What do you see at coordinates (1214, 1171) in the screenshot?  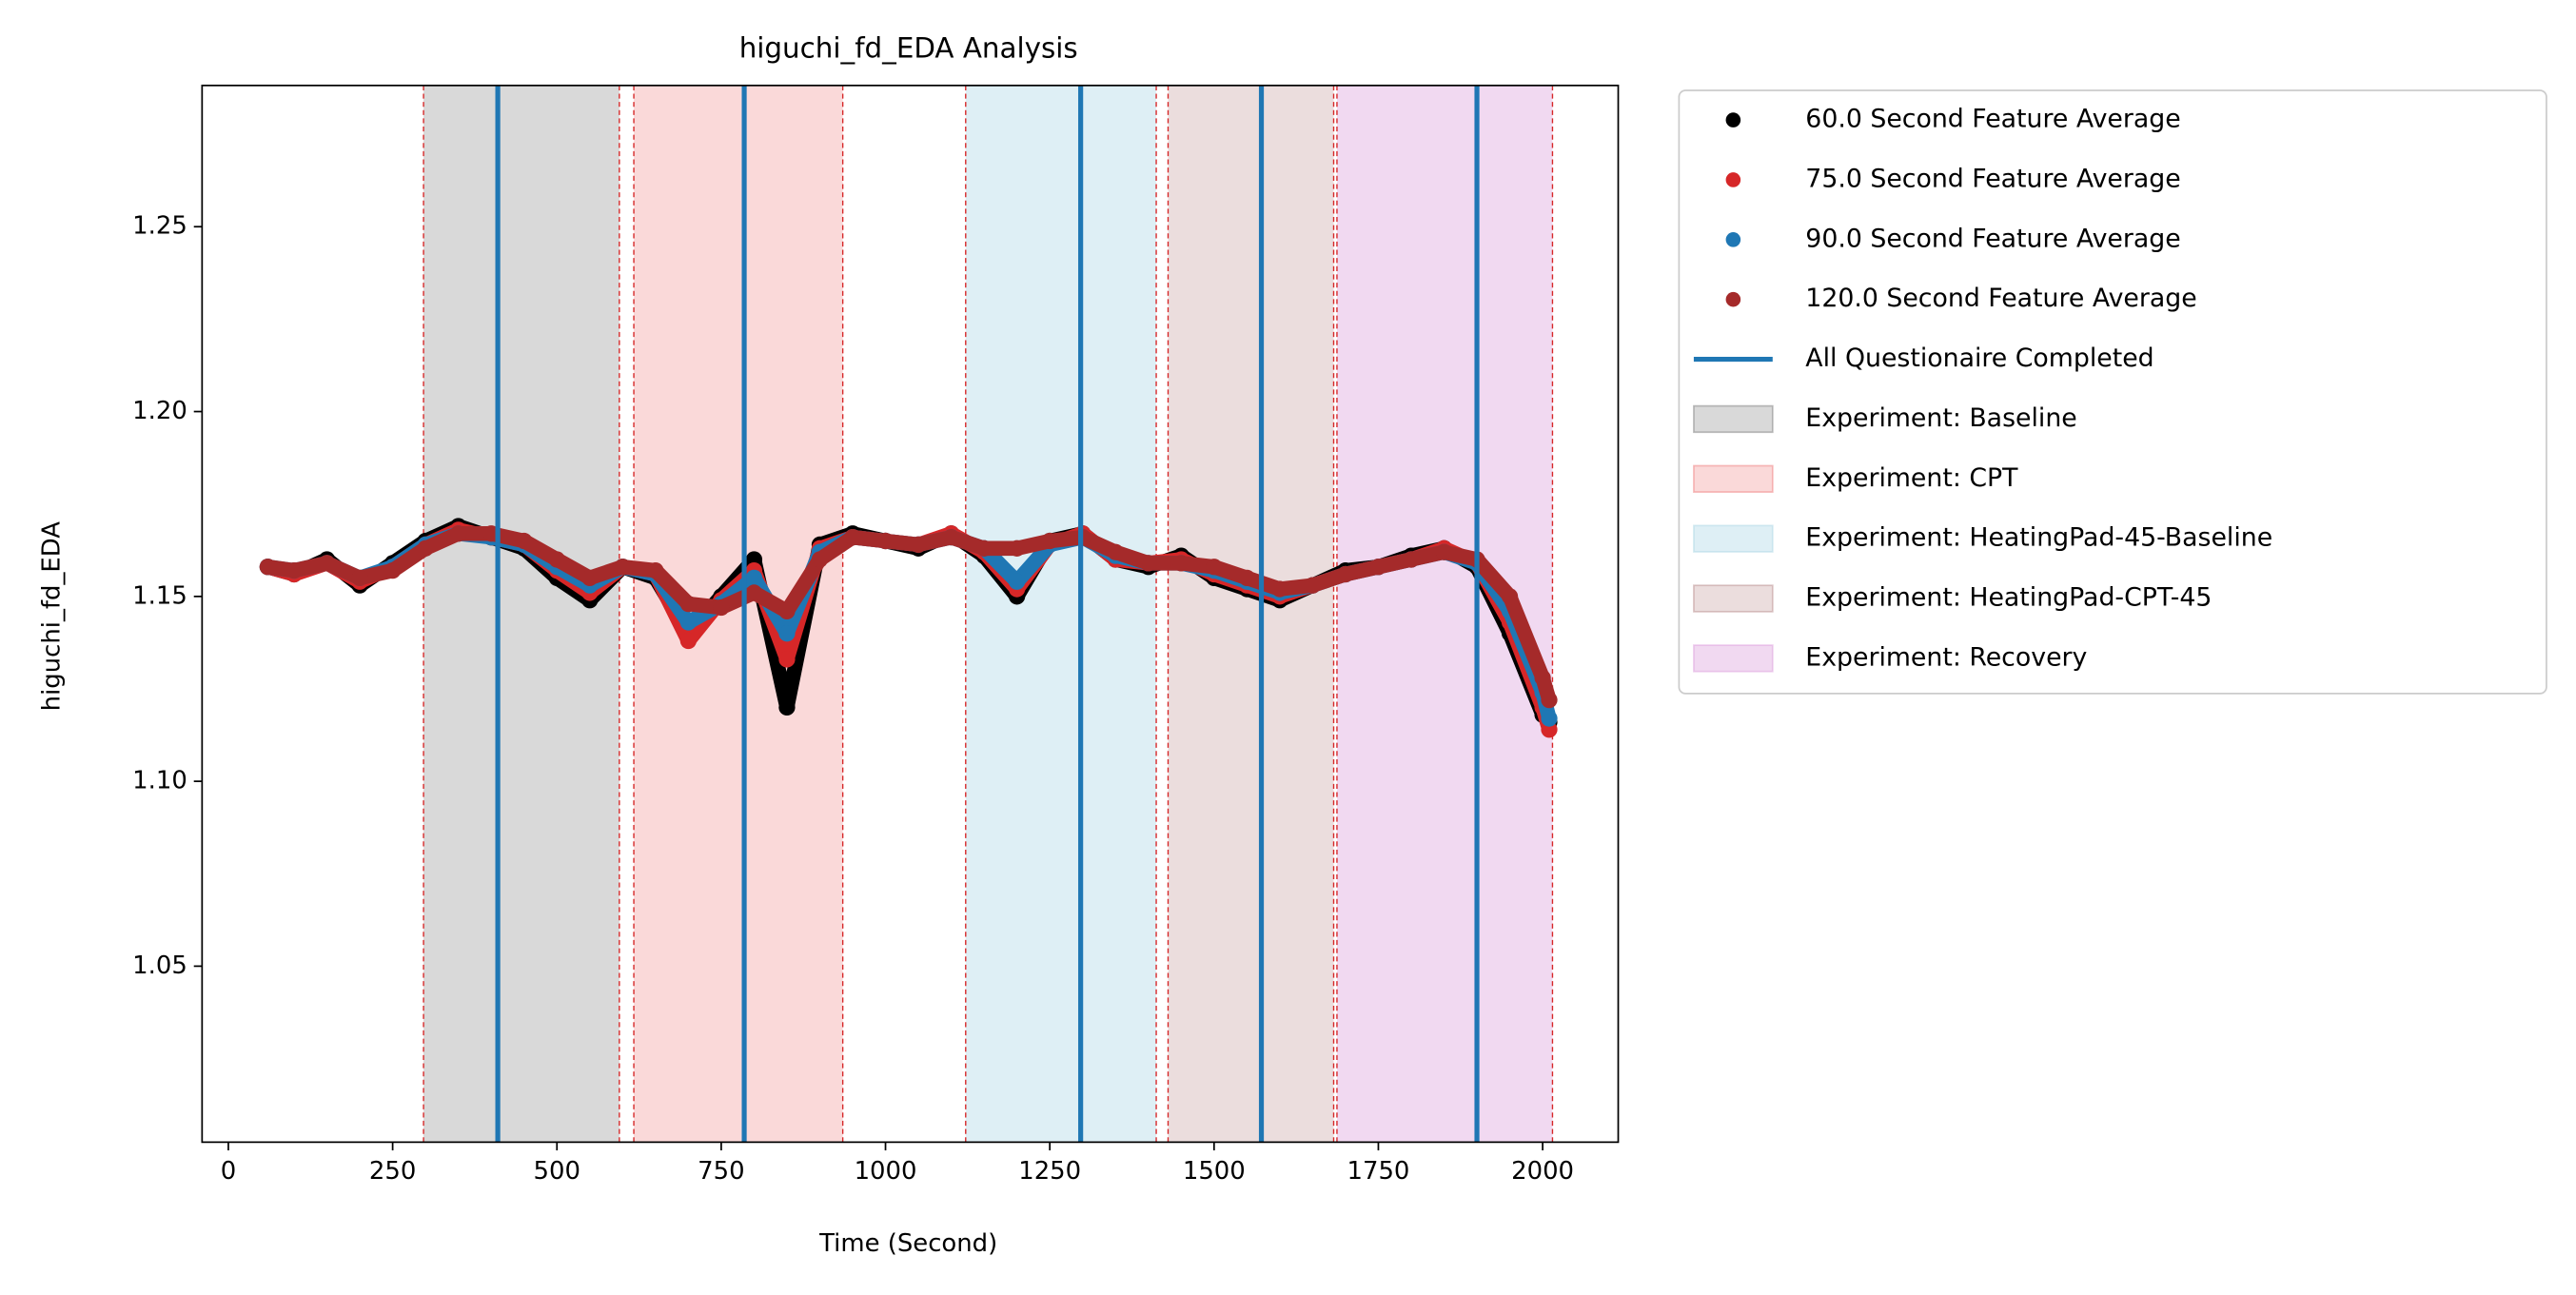 I see `x-tick-label: 1500` at bounding box center [1214, 1171].